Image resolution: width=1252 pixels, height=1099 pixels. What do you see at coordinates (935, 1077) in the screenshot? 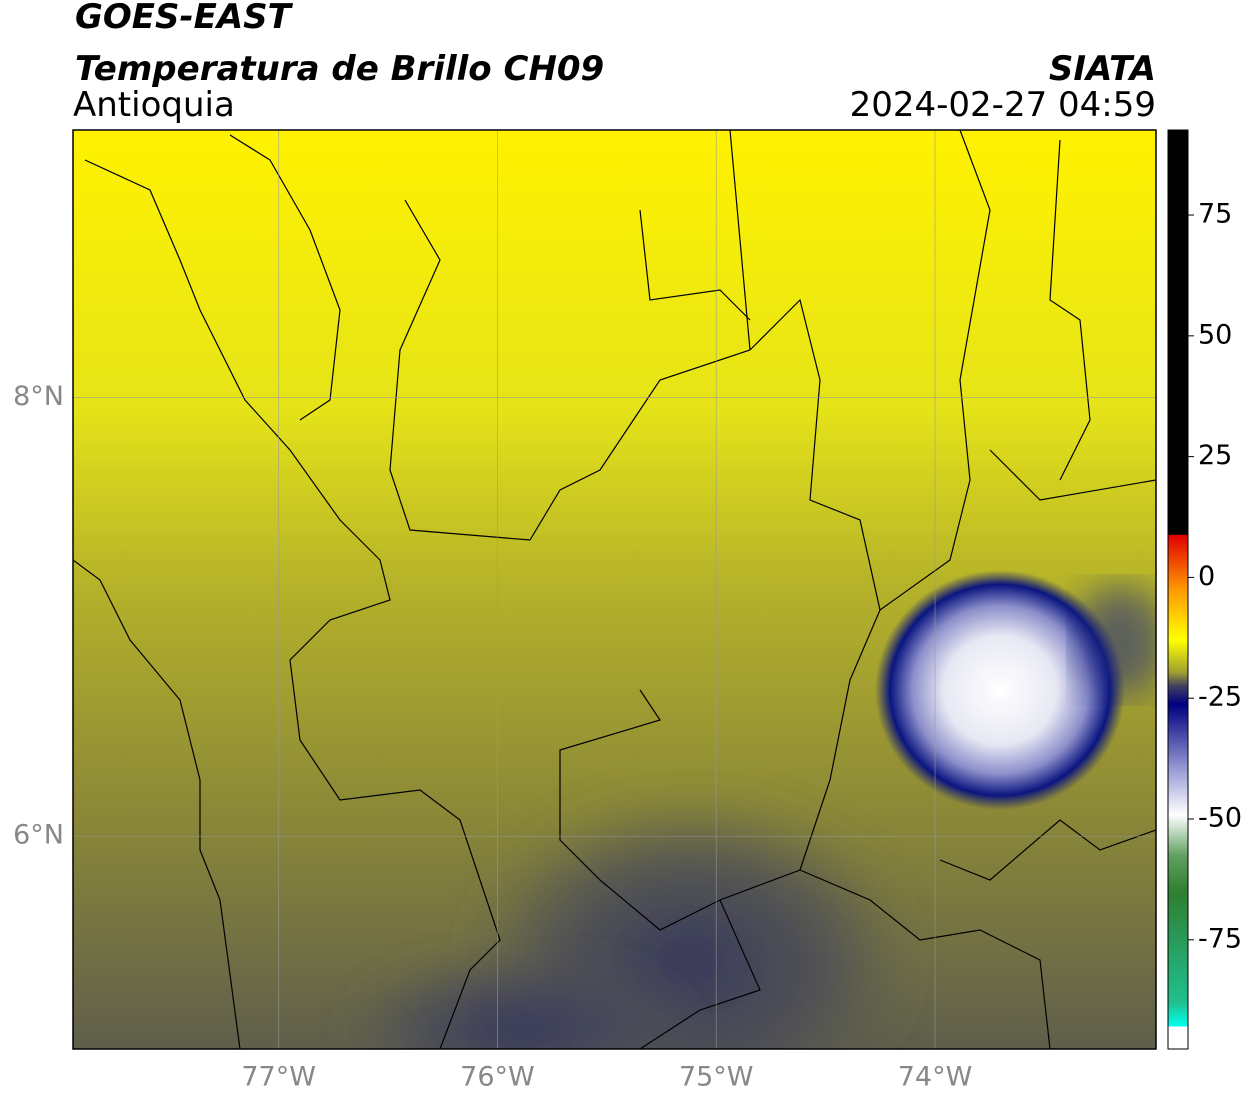
I see `x-tick-label: 74°W` at bounding box center [935, 1077].